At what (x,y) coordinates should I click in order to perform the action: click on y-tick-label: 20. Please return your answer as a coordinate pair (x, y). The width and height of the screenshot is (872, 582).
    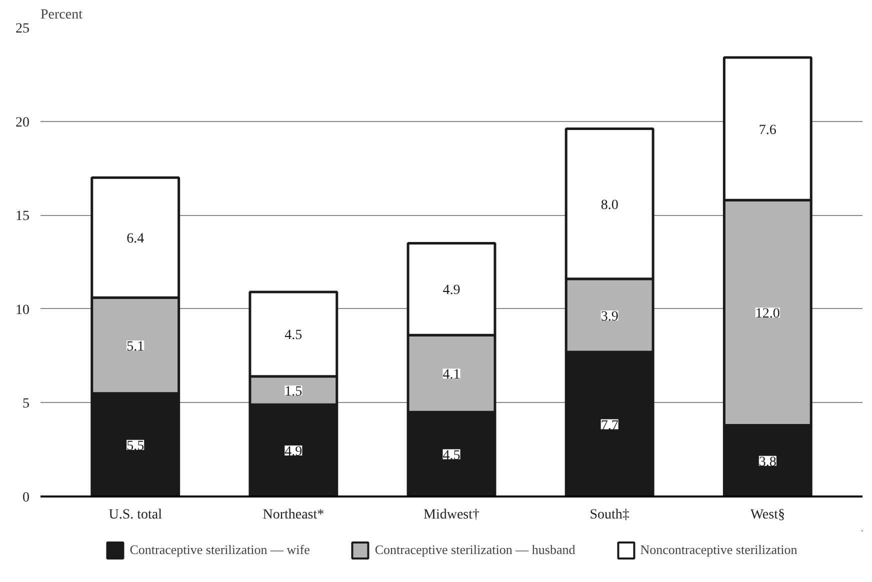
    Looking at the image, I should click on (23, 122).